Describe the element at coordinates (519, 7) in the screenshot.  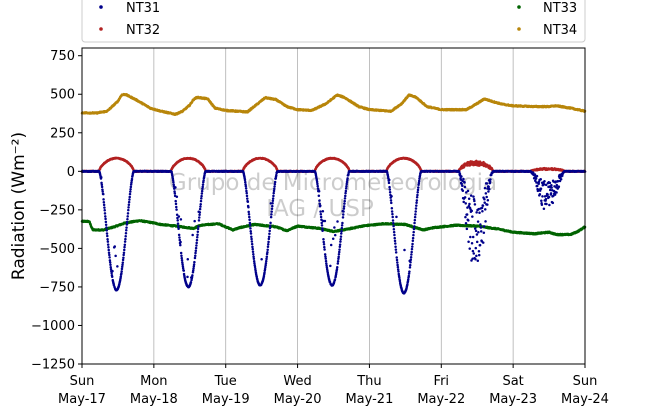
I see `legend-marker-nt33` at that location.